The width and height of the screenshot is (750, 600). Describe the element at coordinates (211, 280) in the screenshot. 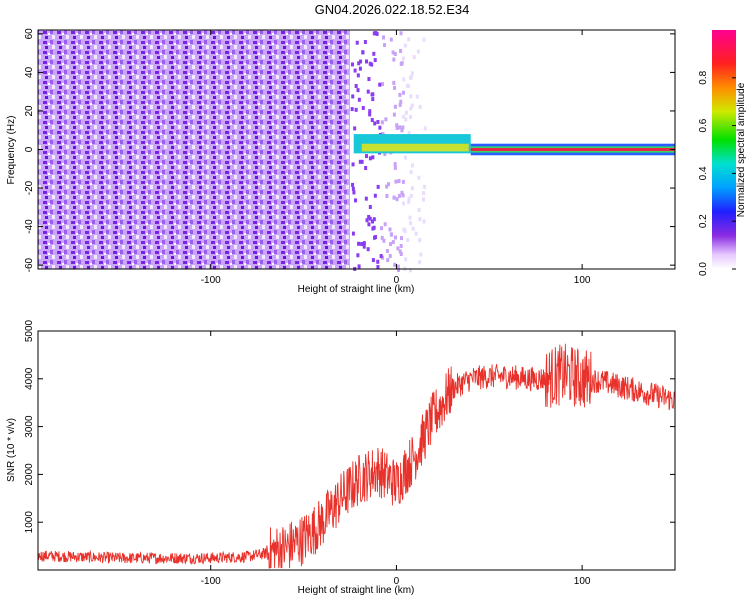

I see `heatmap-x-tick-label: -100` at that location.